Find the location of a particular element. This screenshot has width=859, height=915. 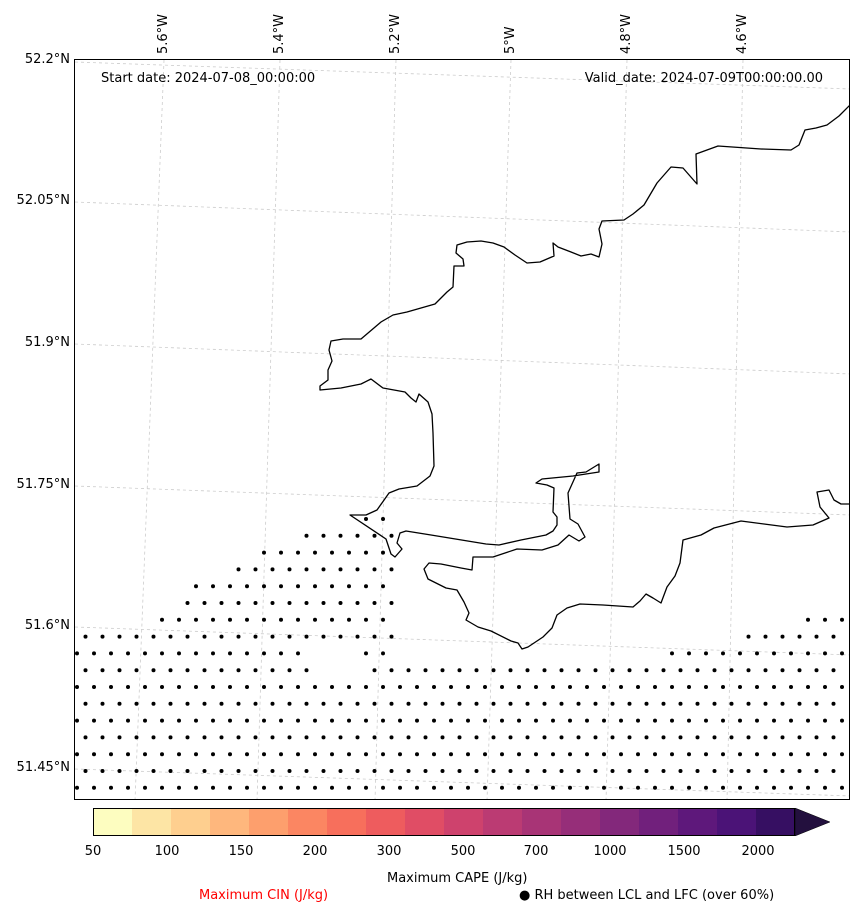

parallel-line is located at coordinates (462, 641).